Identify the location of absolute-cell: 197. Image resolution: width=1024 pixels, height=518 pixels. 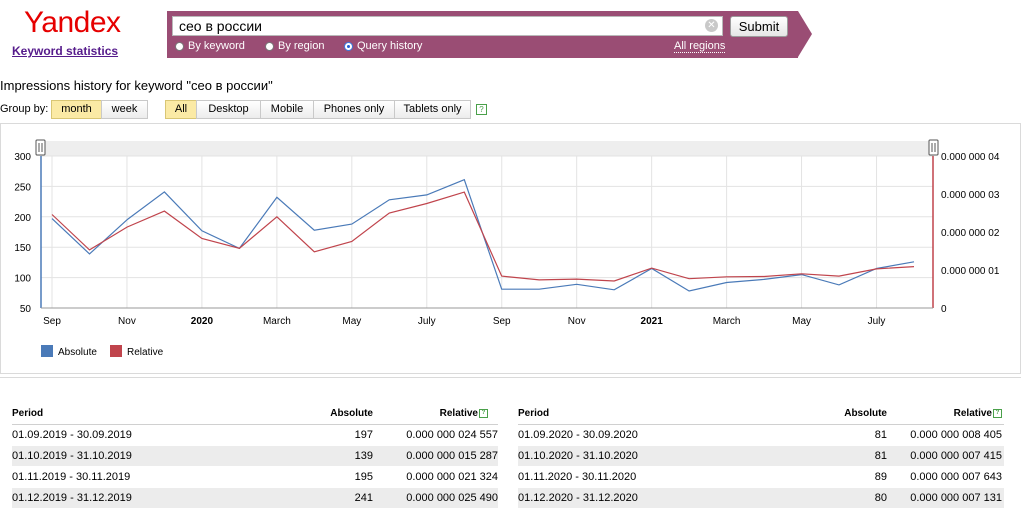
(363, 435).